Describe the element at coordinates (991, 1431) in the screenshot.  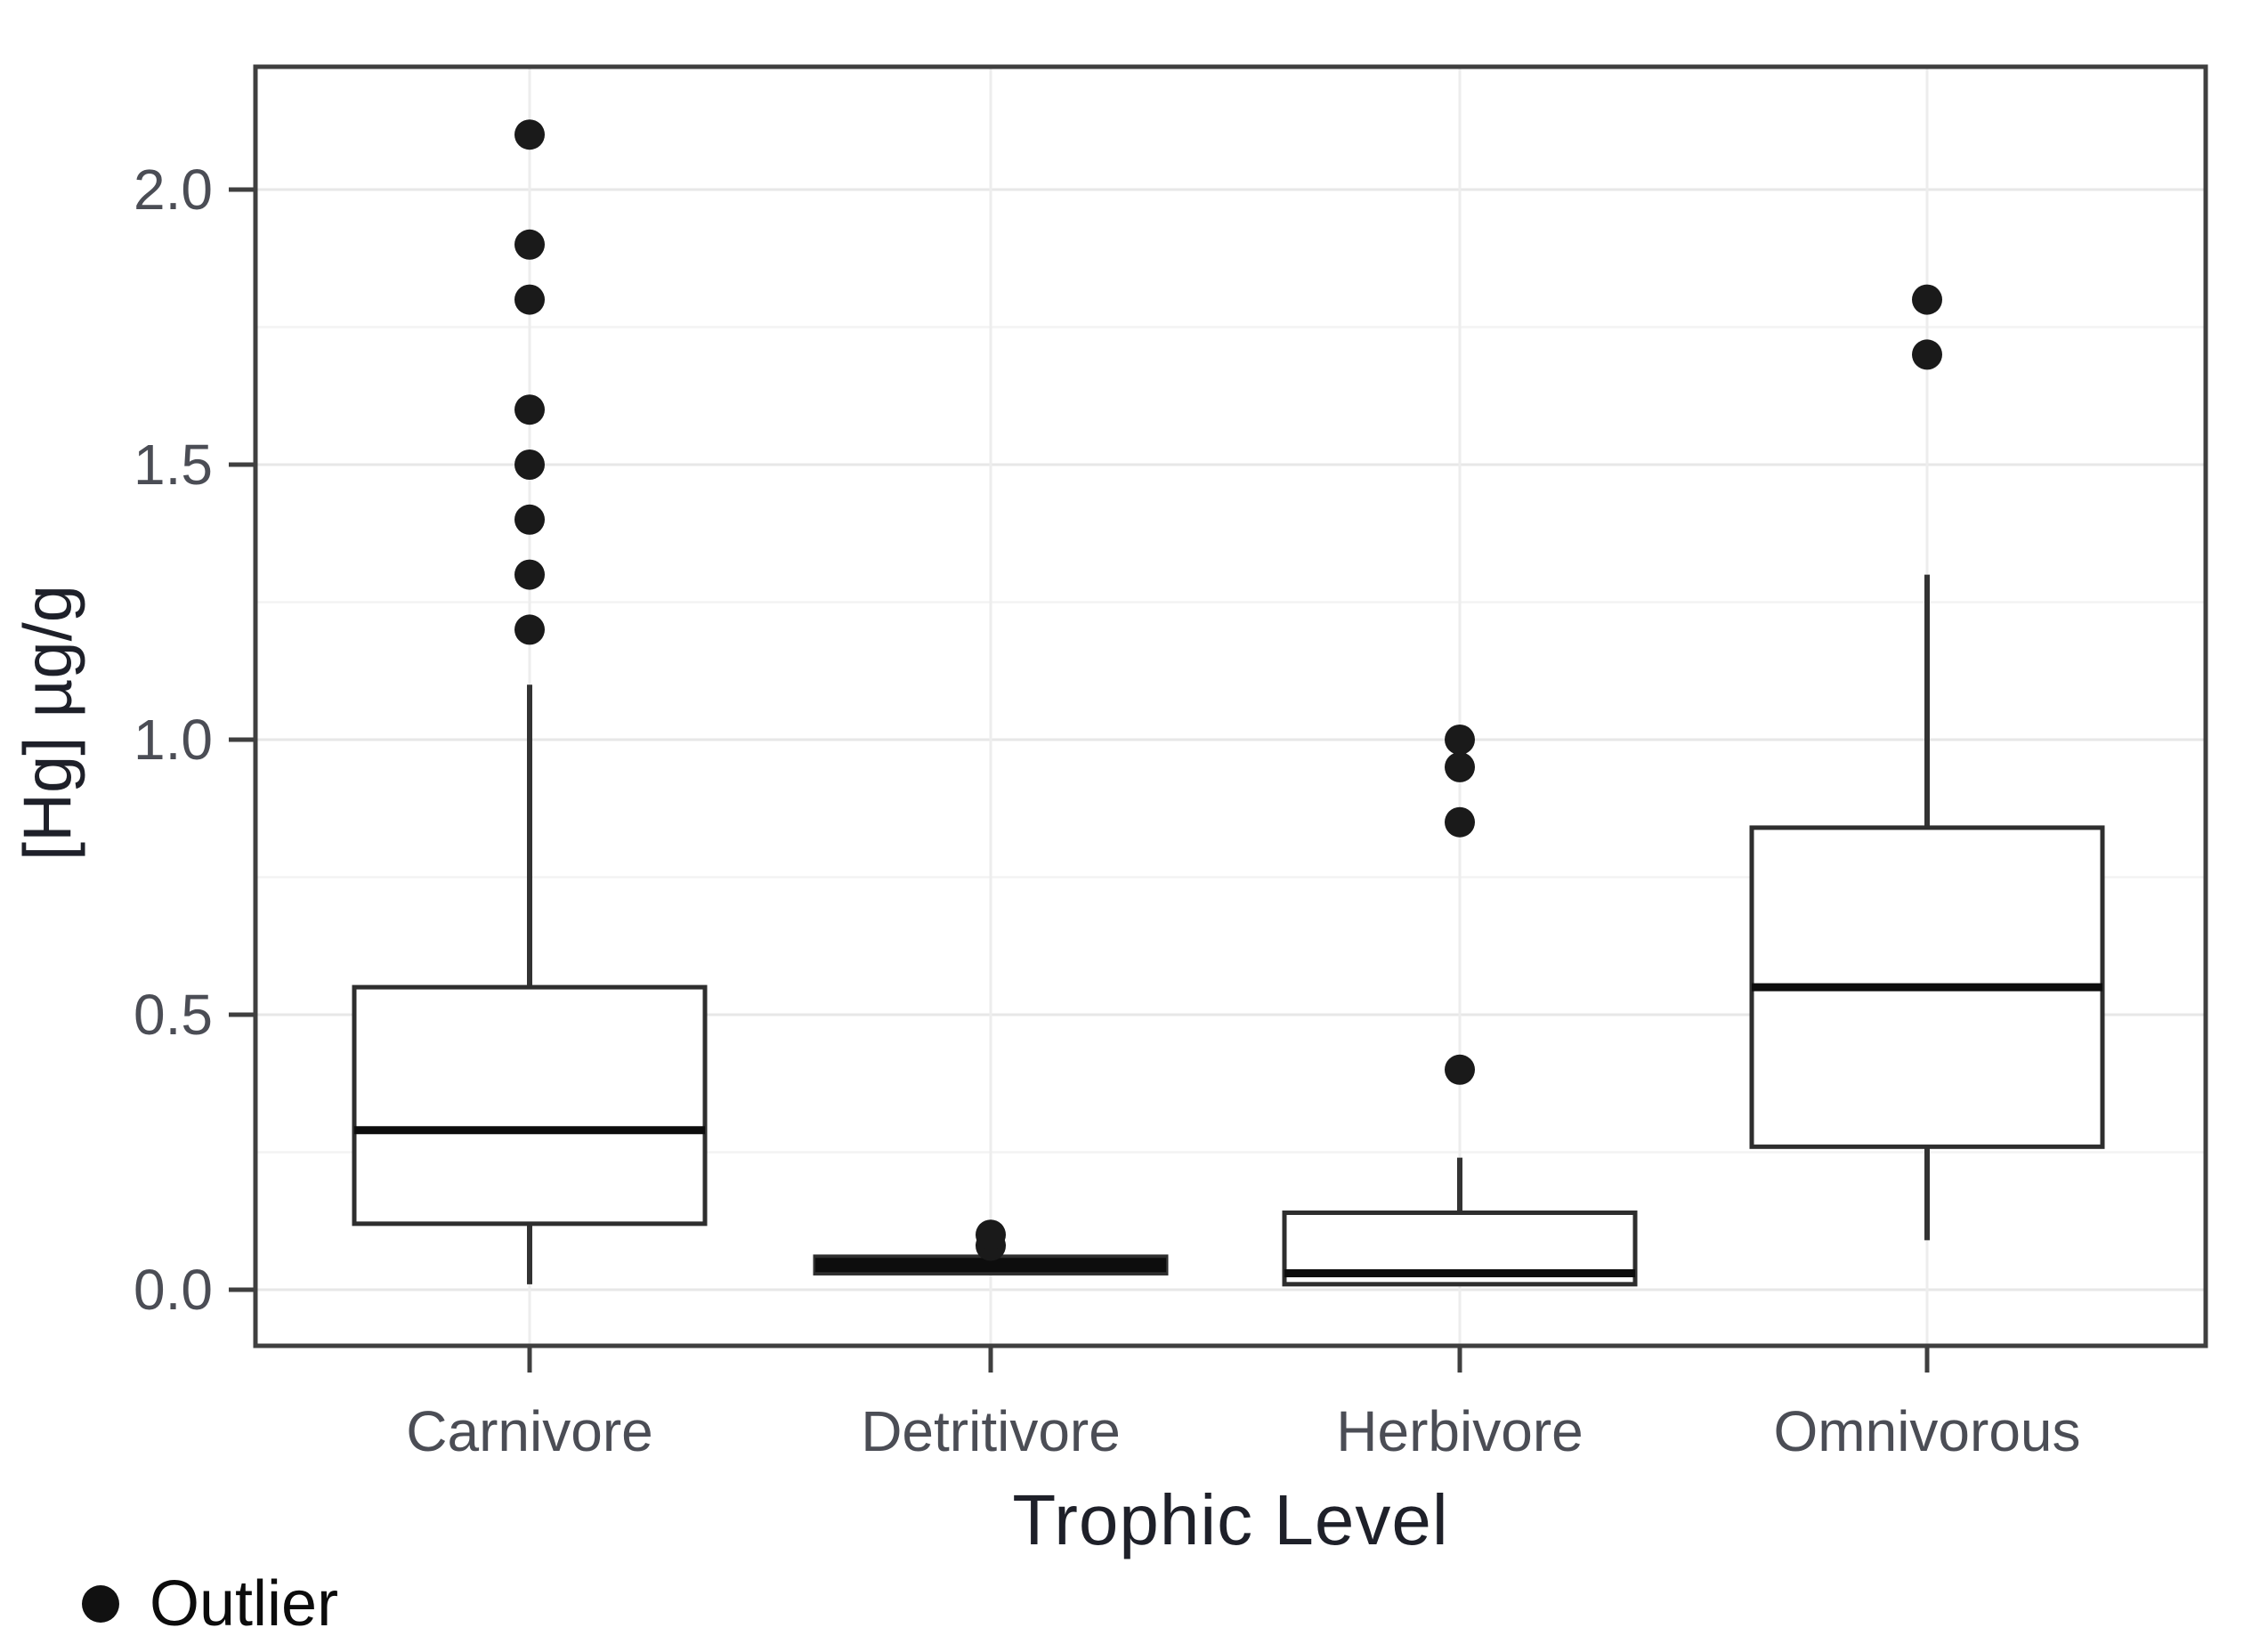
I see `x-tick-label-detritivore: Detritivore` at that location.